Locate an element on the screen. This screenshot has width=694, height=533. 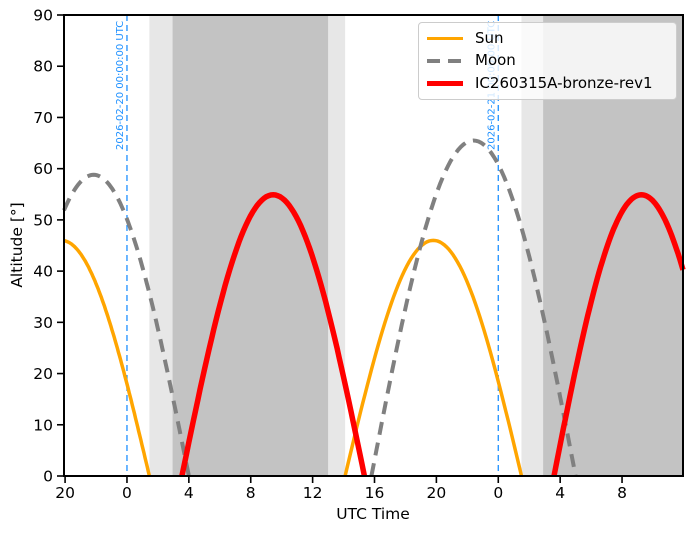
x-tick-label-9: 8 is located at coordinates (622, 493).